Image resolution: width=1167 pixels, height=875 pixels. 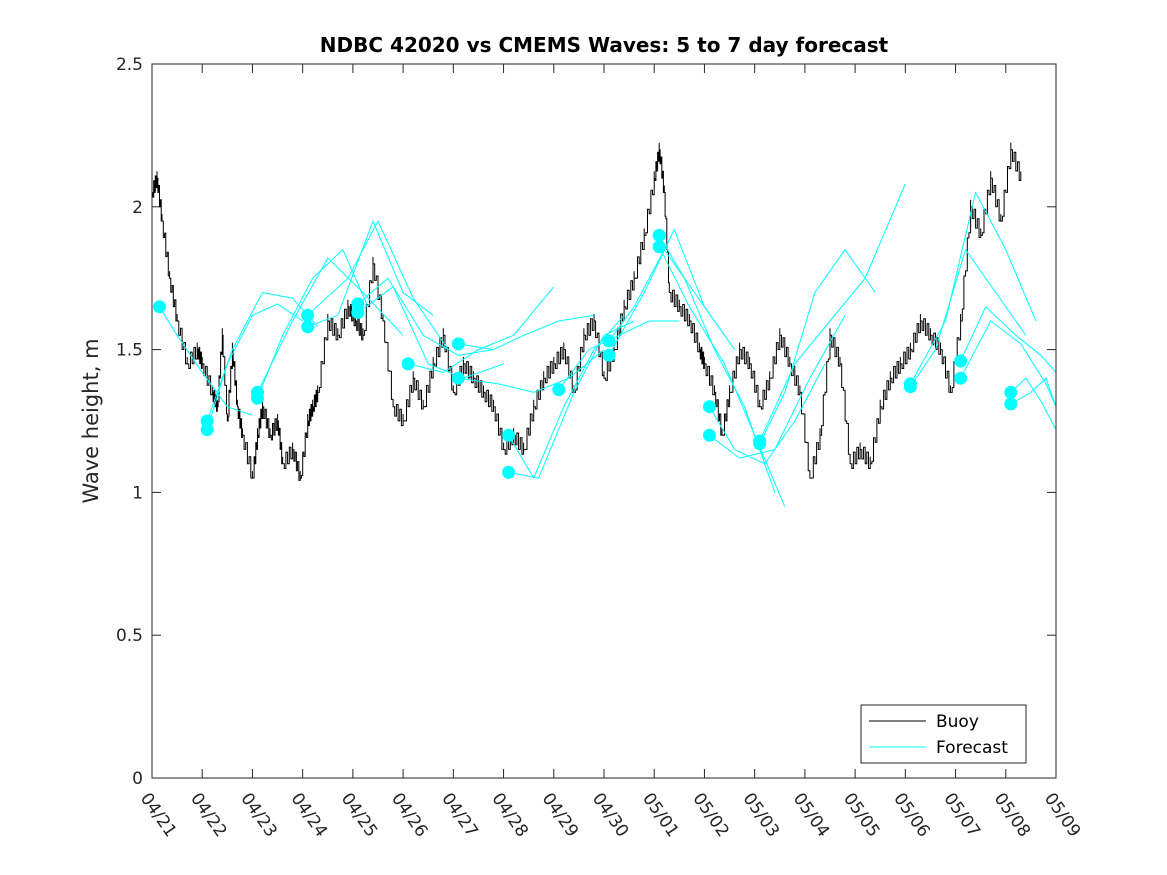 I want to click on y-axis-label: Wave height, m, so click(x=91, y=420).